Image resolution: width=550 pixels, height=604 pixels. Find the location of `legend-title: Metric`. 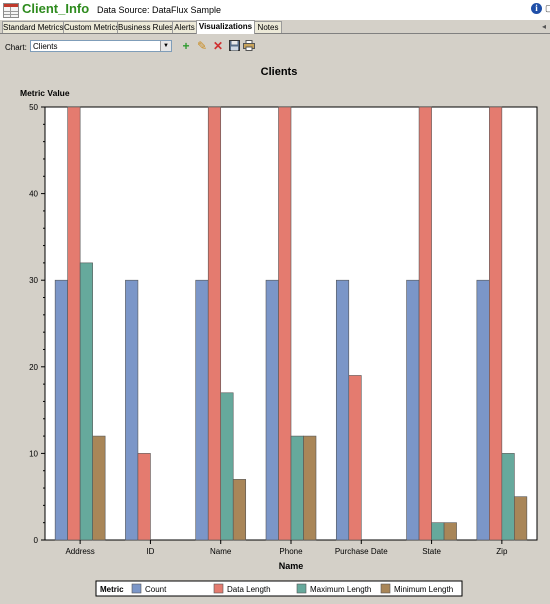

legend-title: Metric is located at coordinates (112, 589).